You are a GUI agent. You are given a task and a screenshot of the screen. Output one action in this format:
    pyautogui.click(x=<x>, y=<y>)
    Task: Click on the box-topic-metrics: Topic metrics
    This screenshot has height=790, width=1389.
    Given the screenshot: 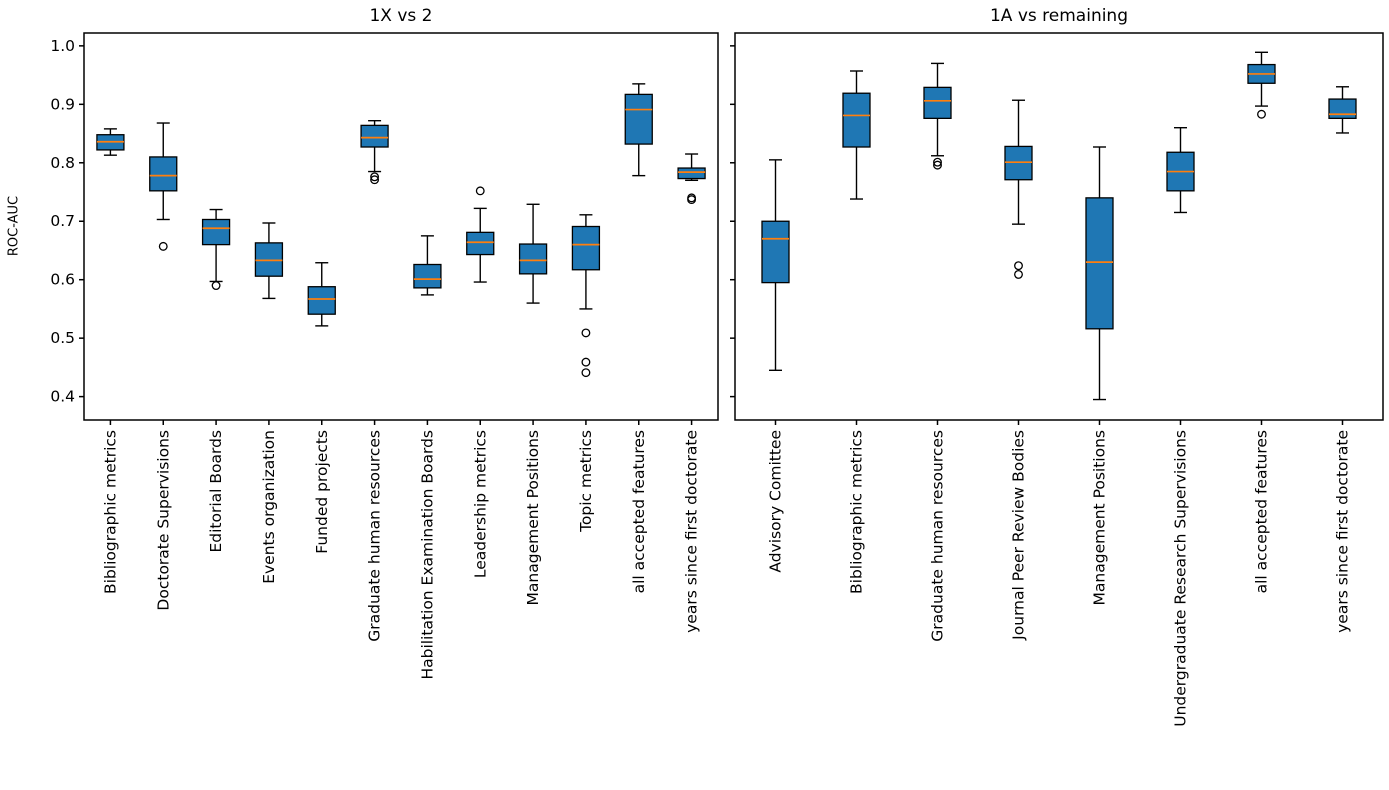 What is the action you would take?
    pyautogui.click(x=586, y=373)
    